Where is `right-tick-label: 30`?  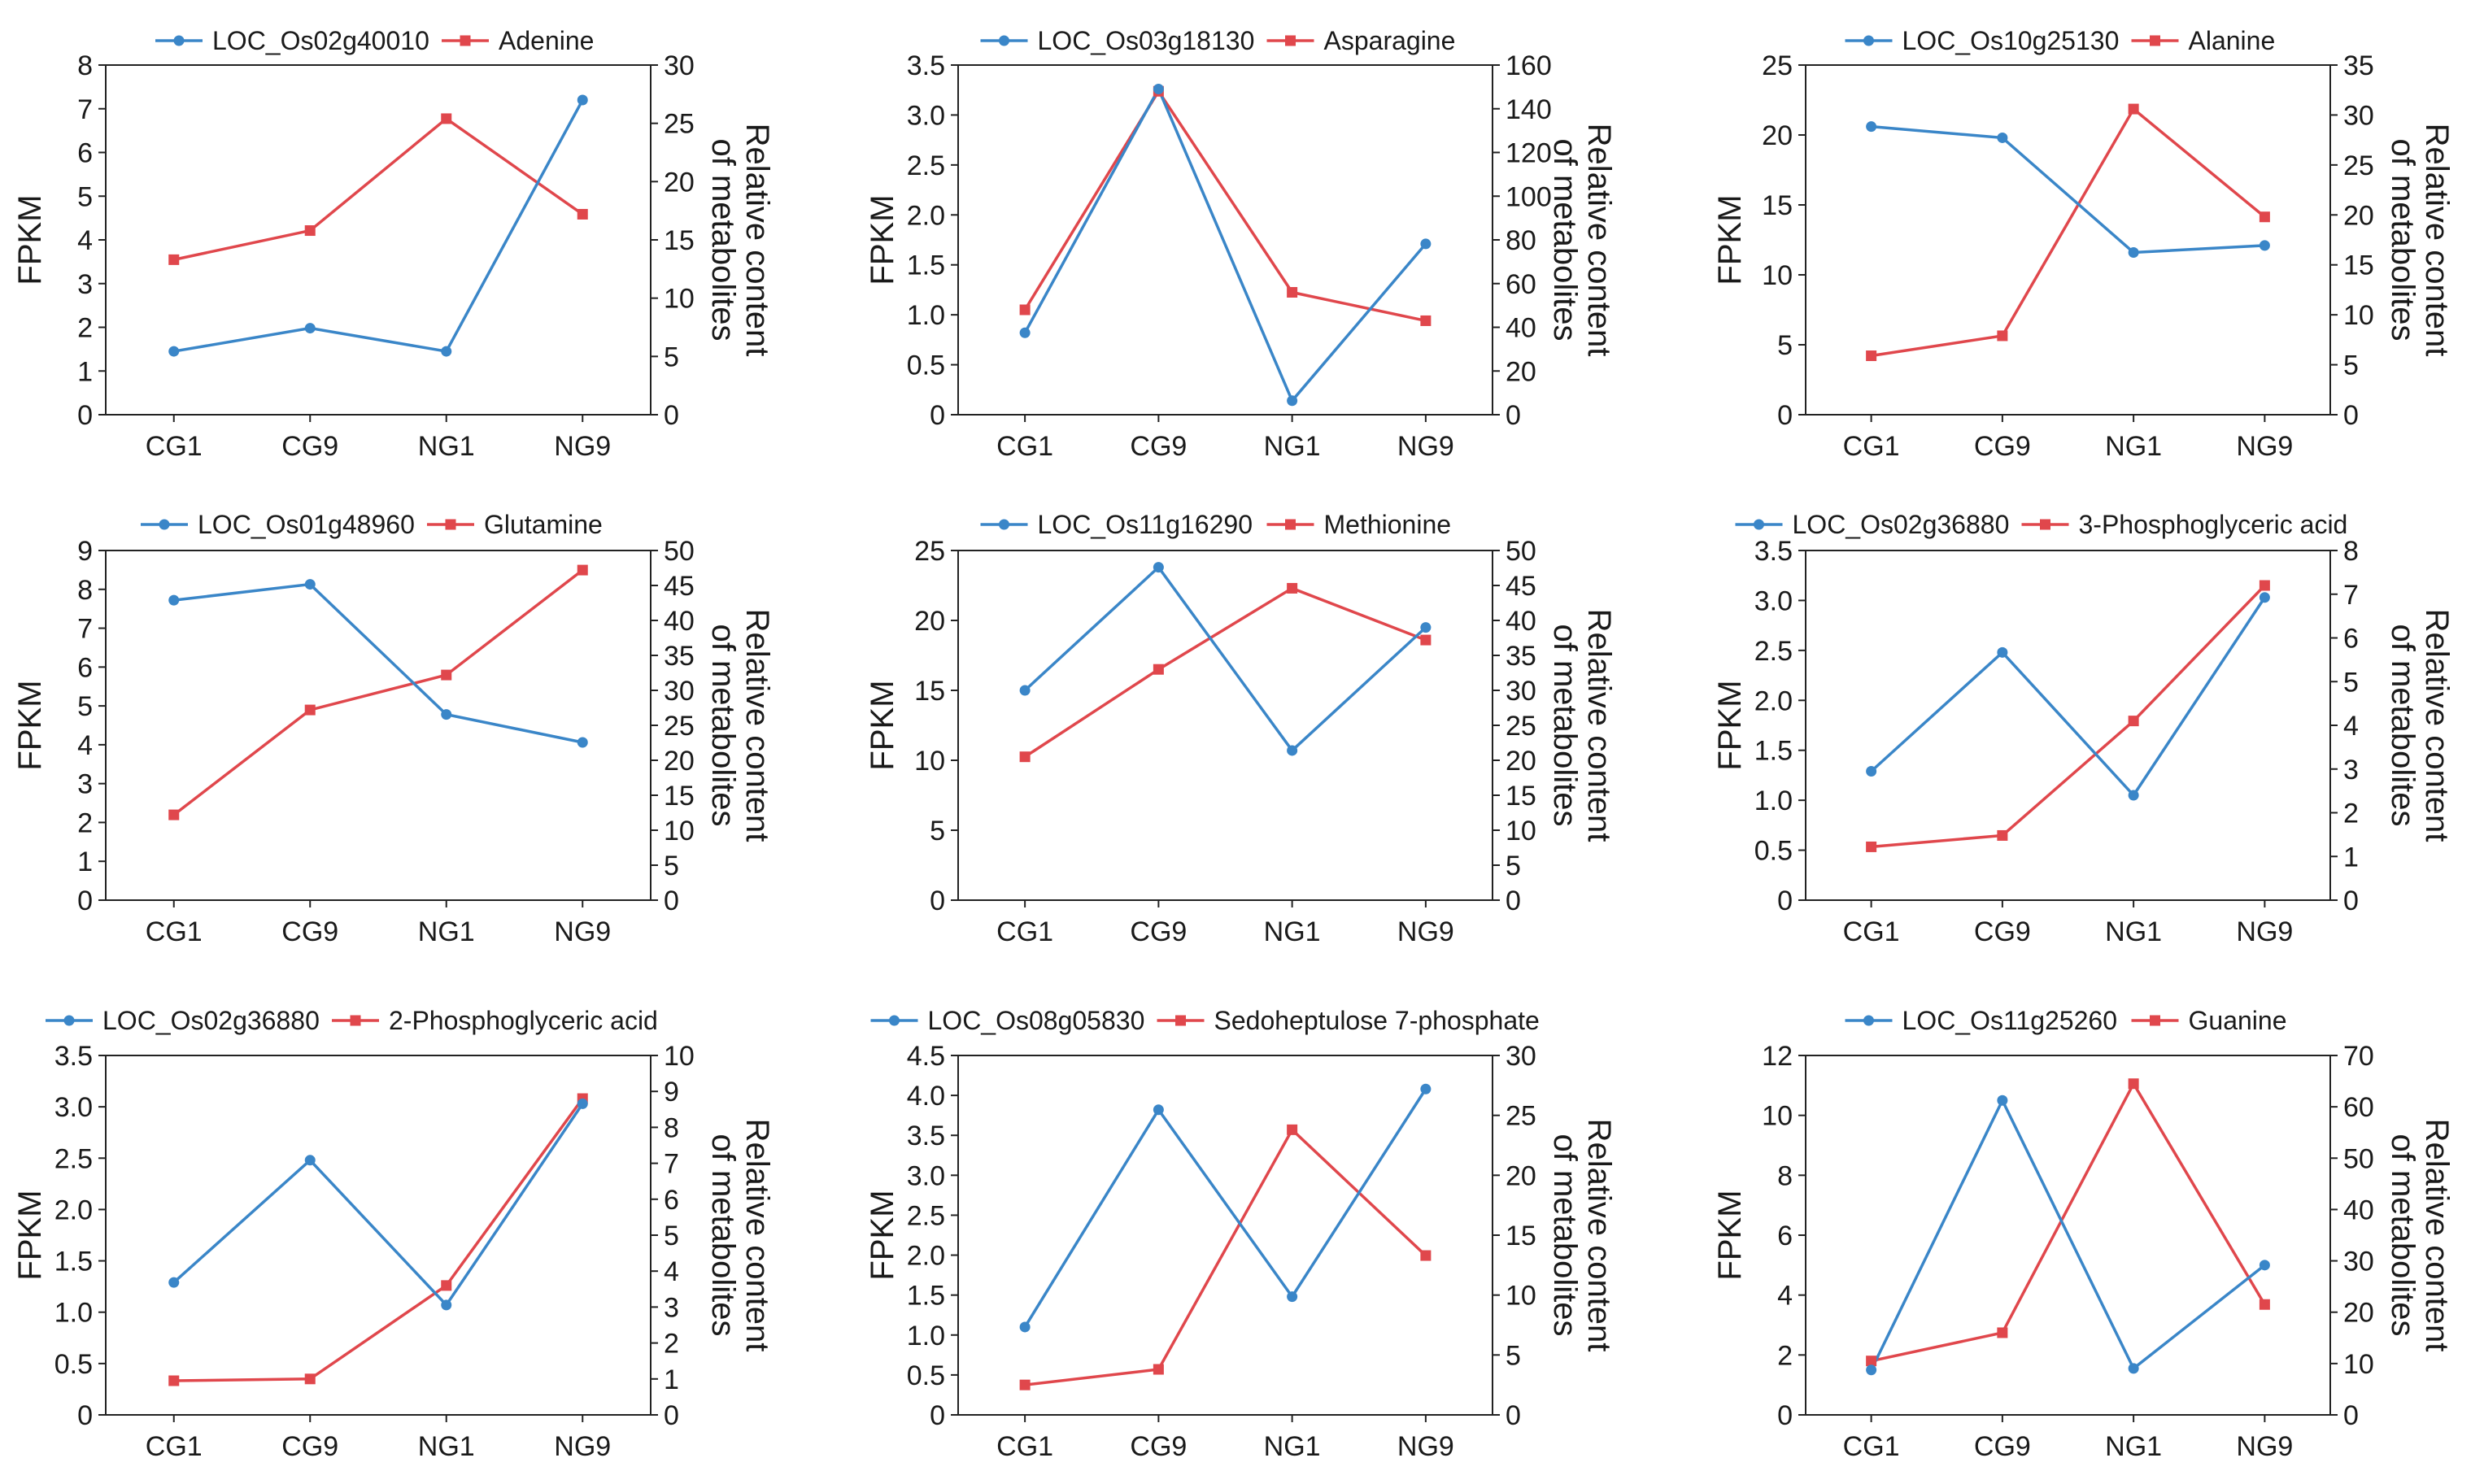 right-tick-label: 30 is located at coordinates (679, 691).